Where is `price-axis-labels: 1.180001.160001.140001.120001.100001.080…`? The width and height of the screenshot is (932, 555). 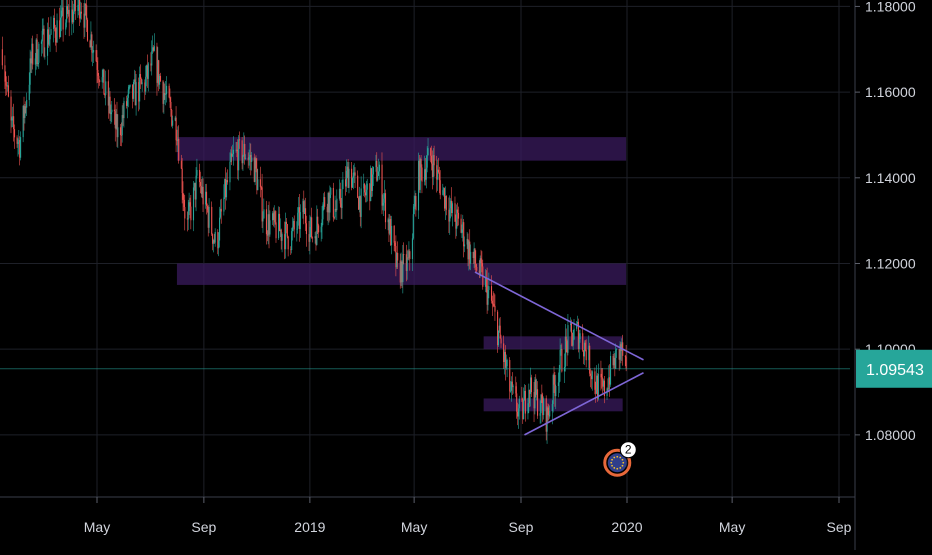
price-axis-labels: 1.180001.160001.140001.120001.100001.080… is located at coordinates (885, 221).